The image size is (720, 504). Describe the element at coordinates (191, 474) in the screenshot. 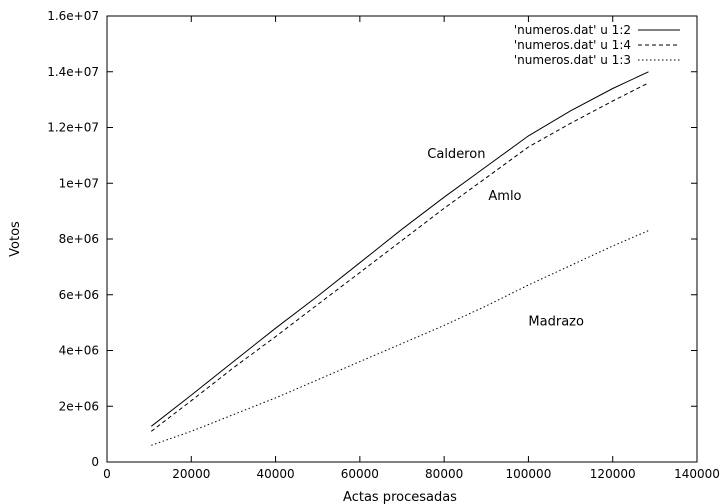

I see `x-tick-label: 20000` at that location.